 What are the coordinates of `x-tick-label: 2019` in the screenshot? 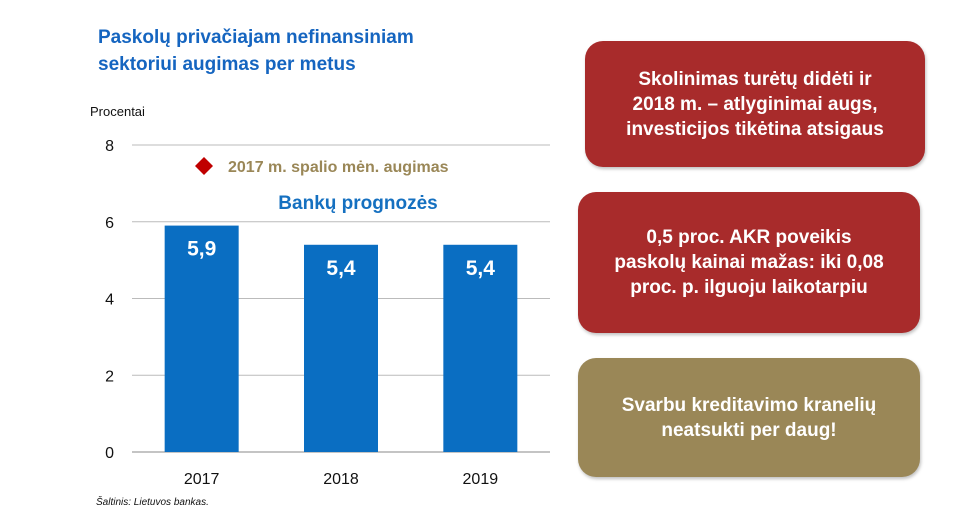 It's located at (481, 479).